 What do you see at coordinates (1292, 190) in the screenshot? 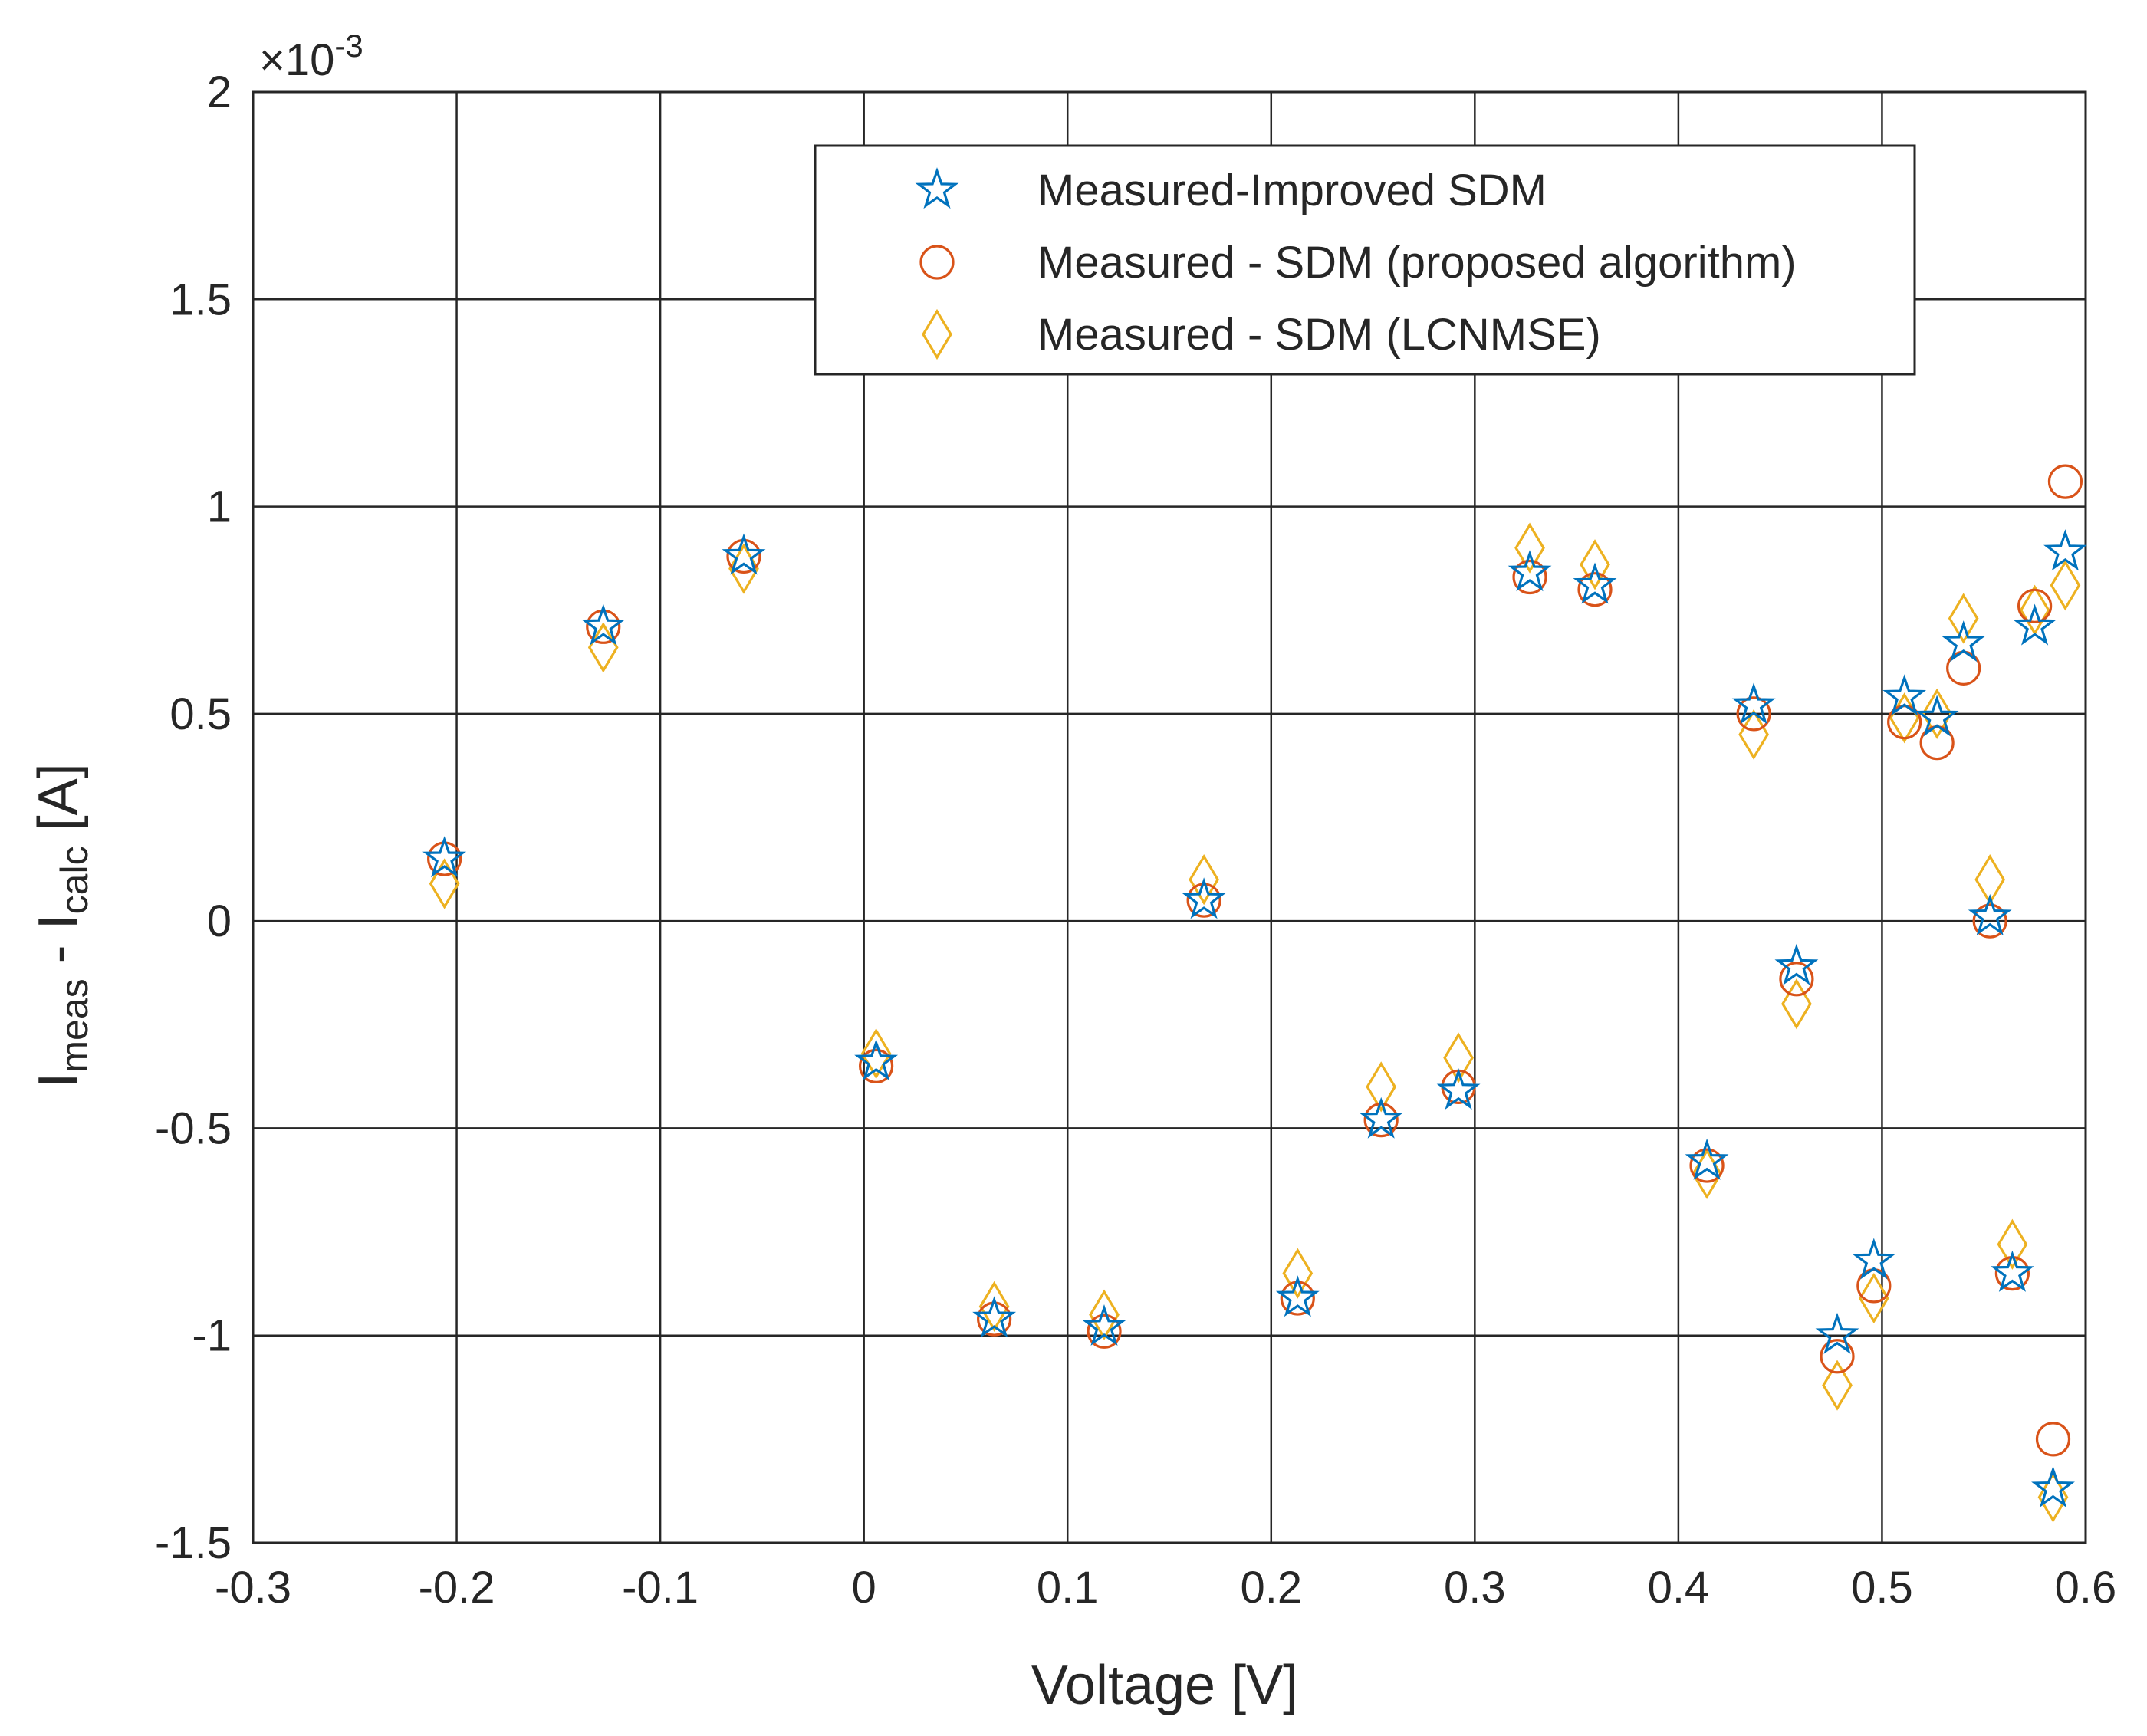
I see `legend-label-improved-sdm: Measured-Improved SDM` at bounding box center [1292, 190].